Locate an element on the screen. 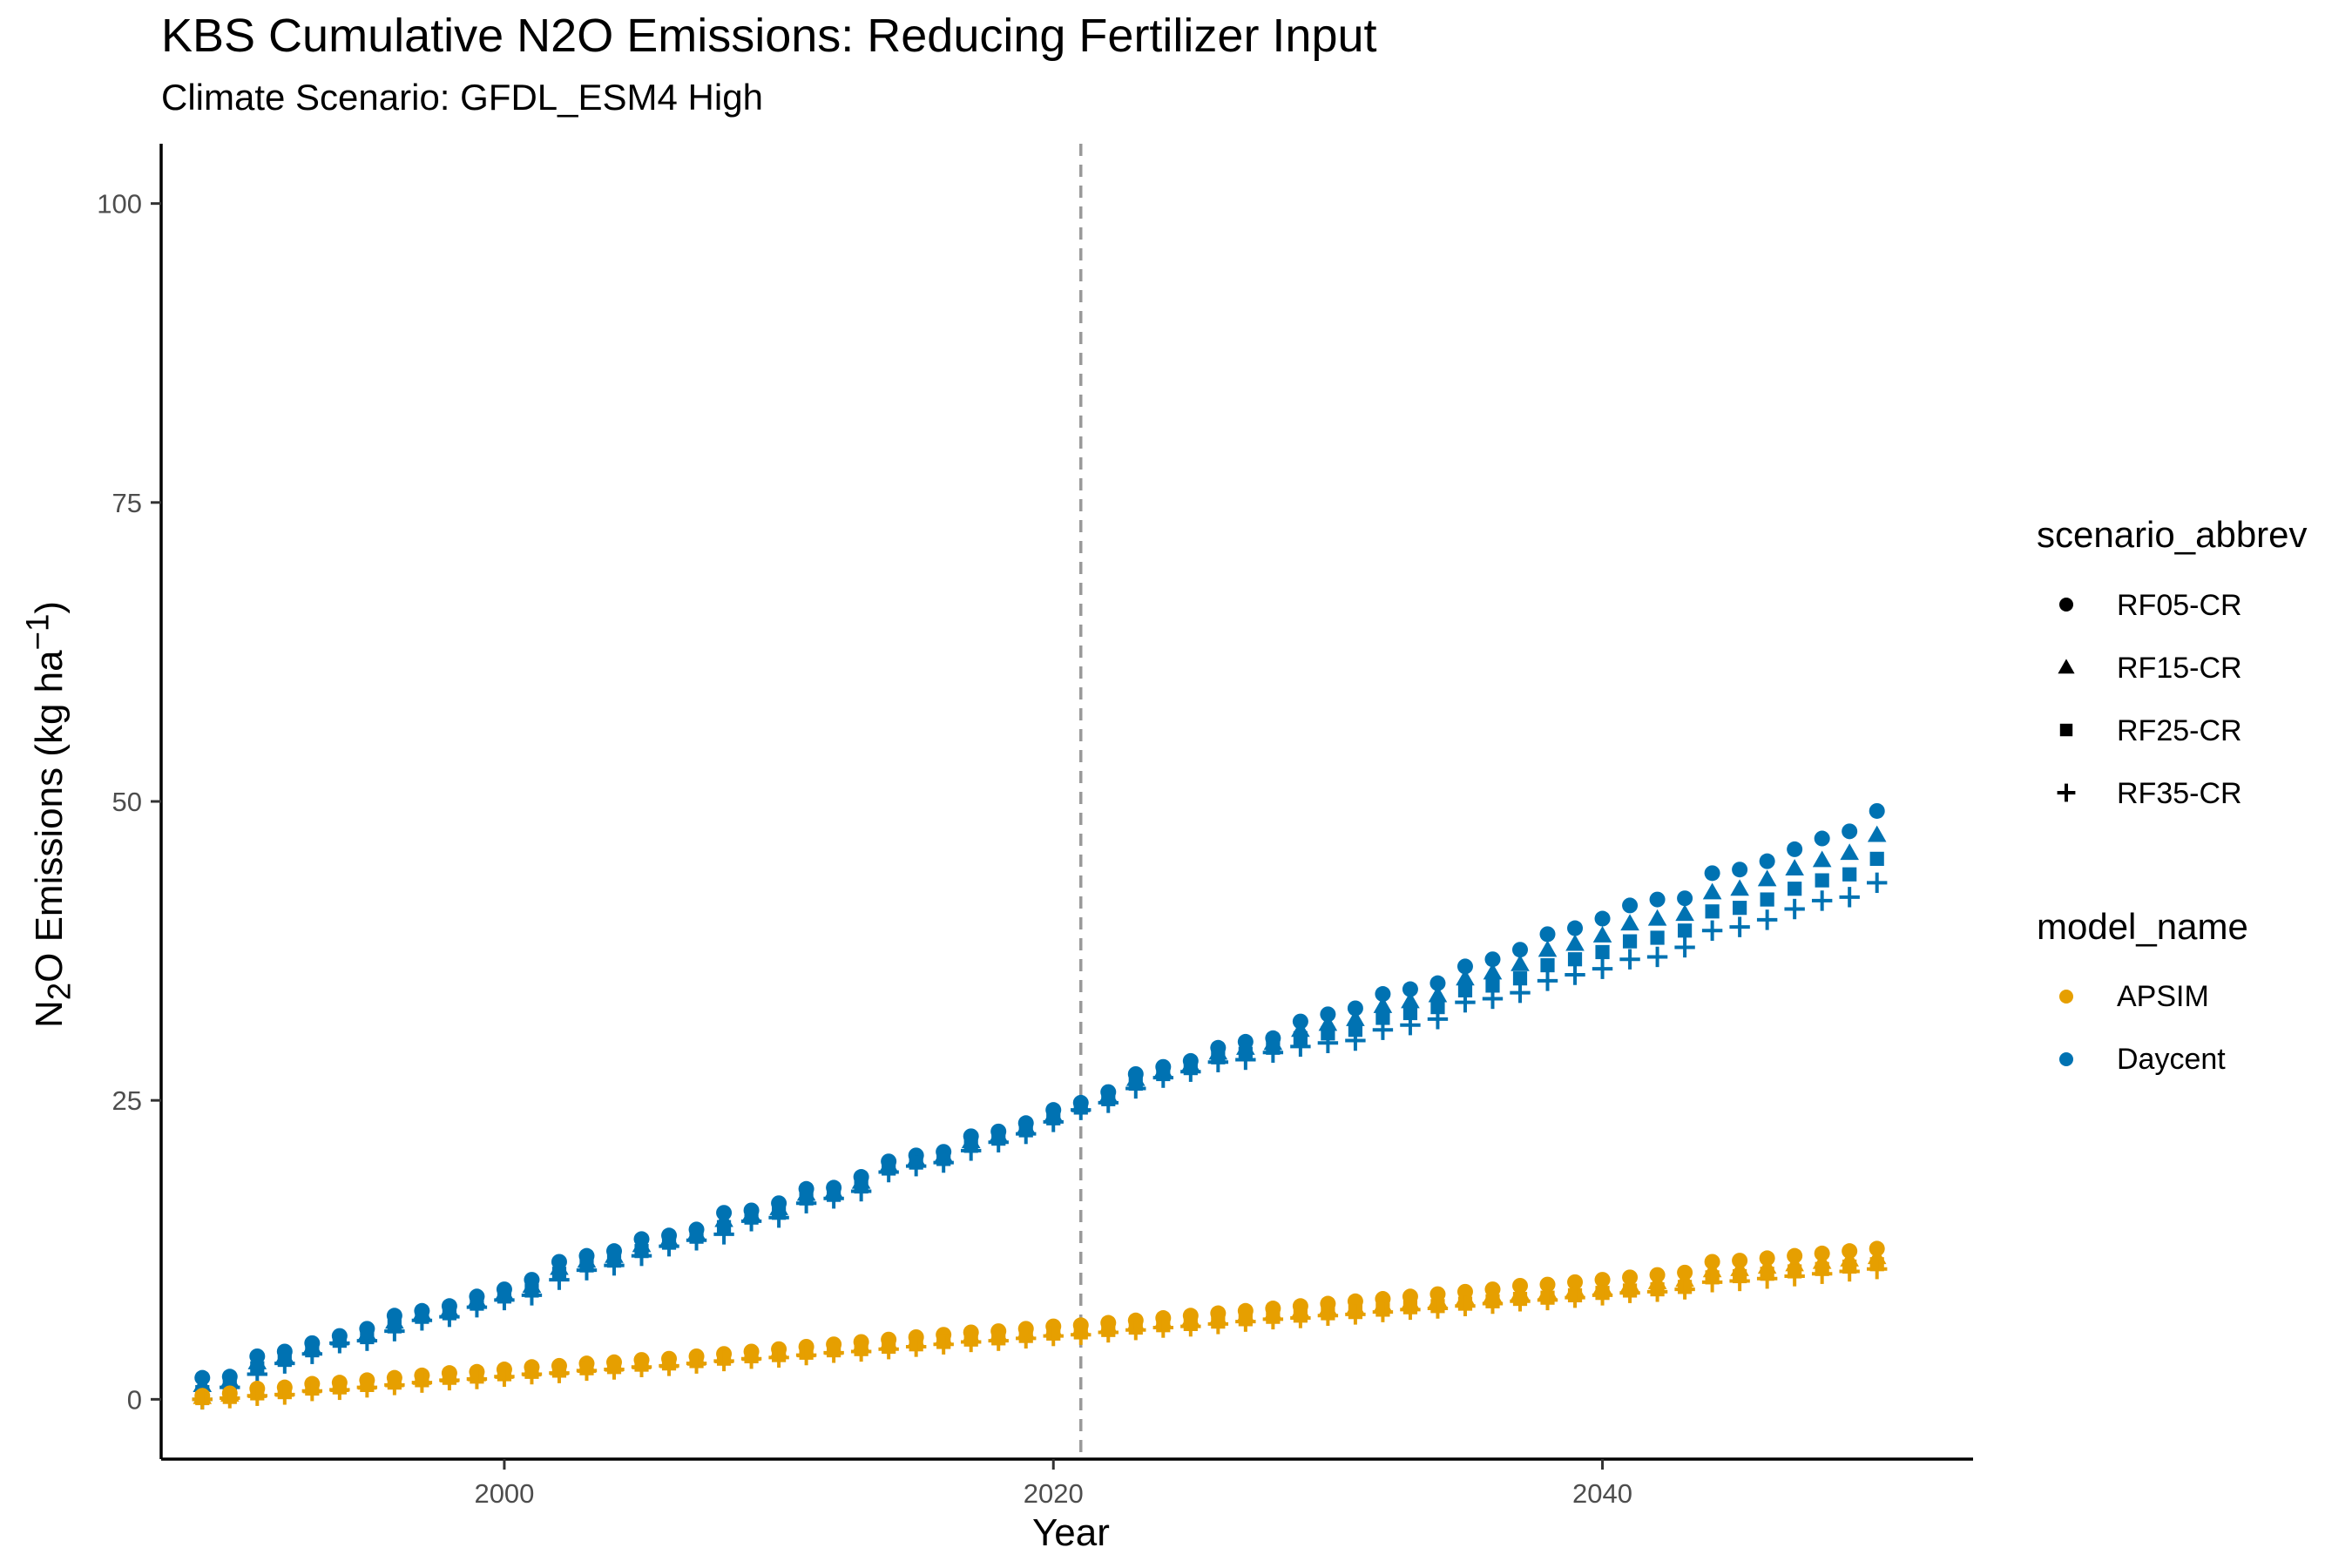 The width and height of the screenshot is (2352, 1568). chart-subtitle: Climate Scenario: GFDL_ESM4 High is located at coordinates (462, 98).